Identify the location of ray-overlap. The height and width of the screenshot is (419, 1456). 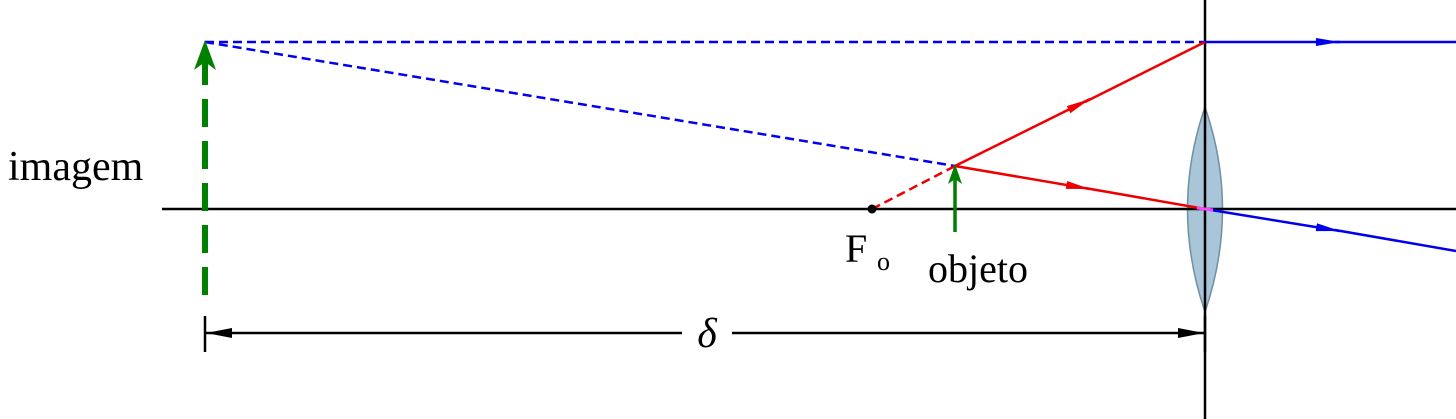
(1205, 209).